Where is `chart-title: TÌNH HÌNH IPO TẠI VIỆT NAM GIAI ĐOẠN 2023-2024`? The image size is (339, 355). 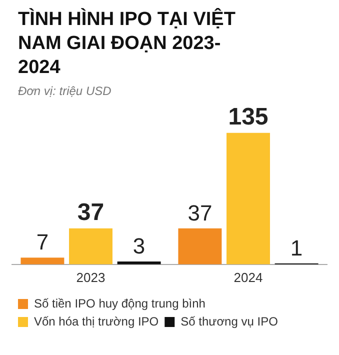
chart-title: TÌNH HÌNH IPO TẠI VIỆT NAM GIAI ĐOẠN 2023-2024 is located at coordinates (127, 44).